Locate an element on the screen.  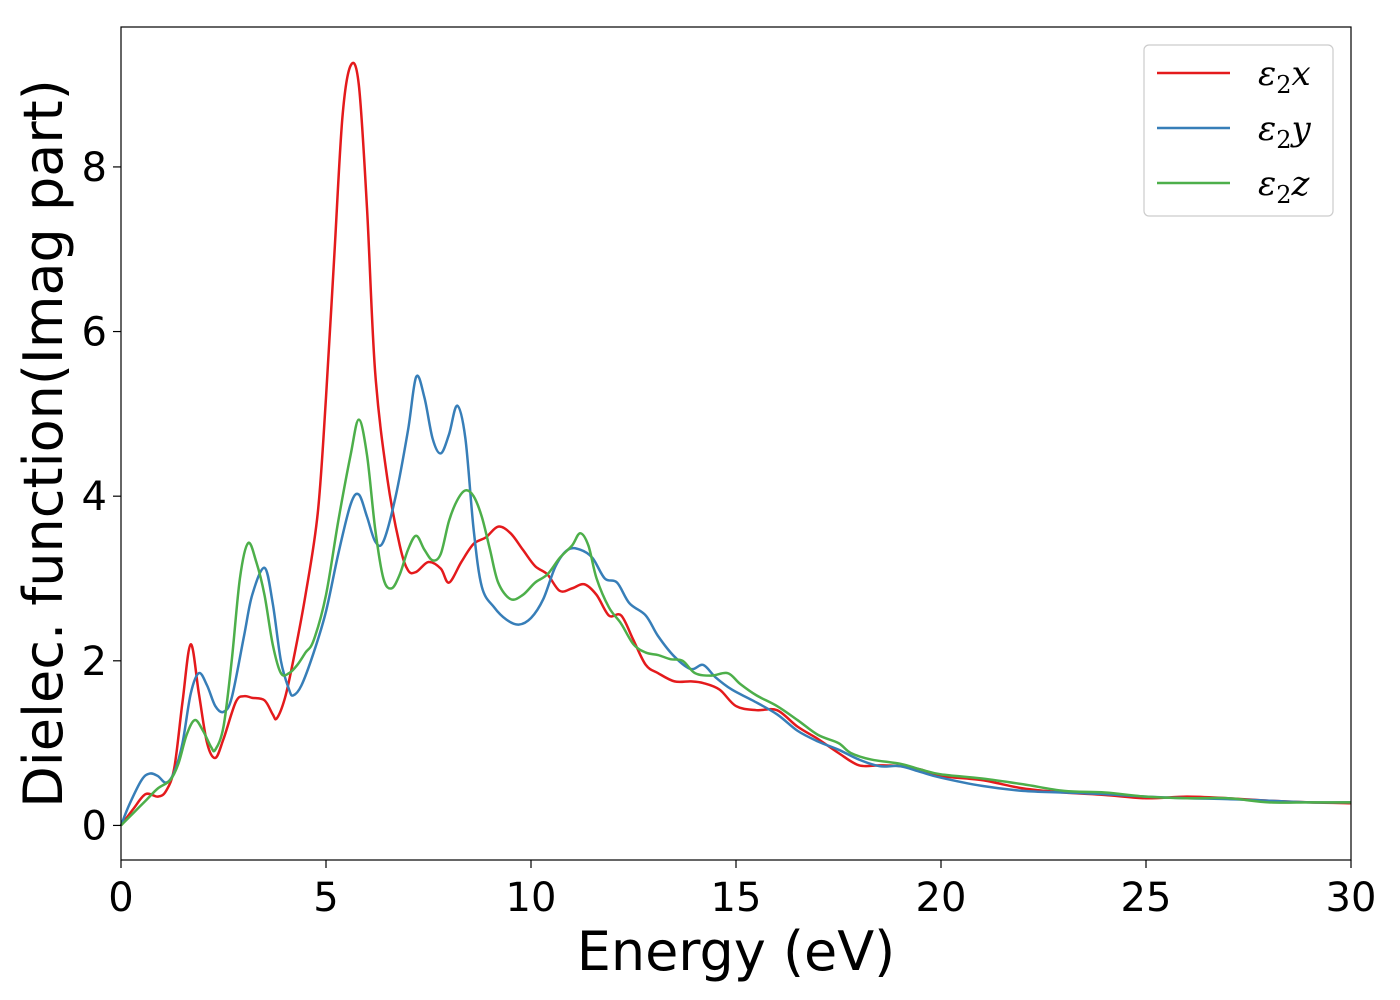
x-tick-label: 0 is located at coordinates (120, 898).